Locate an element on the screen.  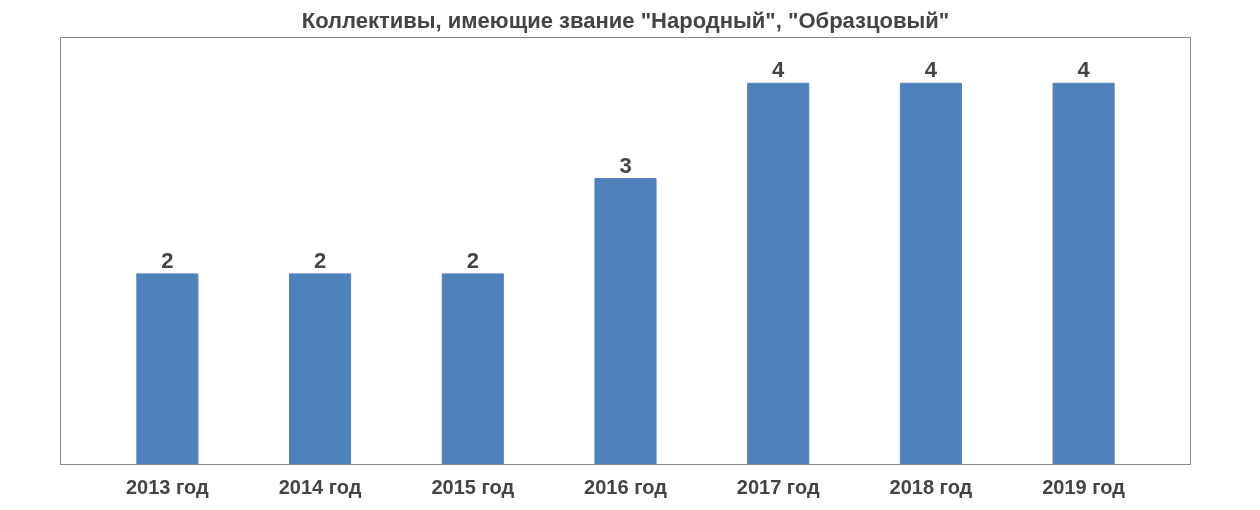
x-tick-label: 2018 год is located at coordinates (931, 486).